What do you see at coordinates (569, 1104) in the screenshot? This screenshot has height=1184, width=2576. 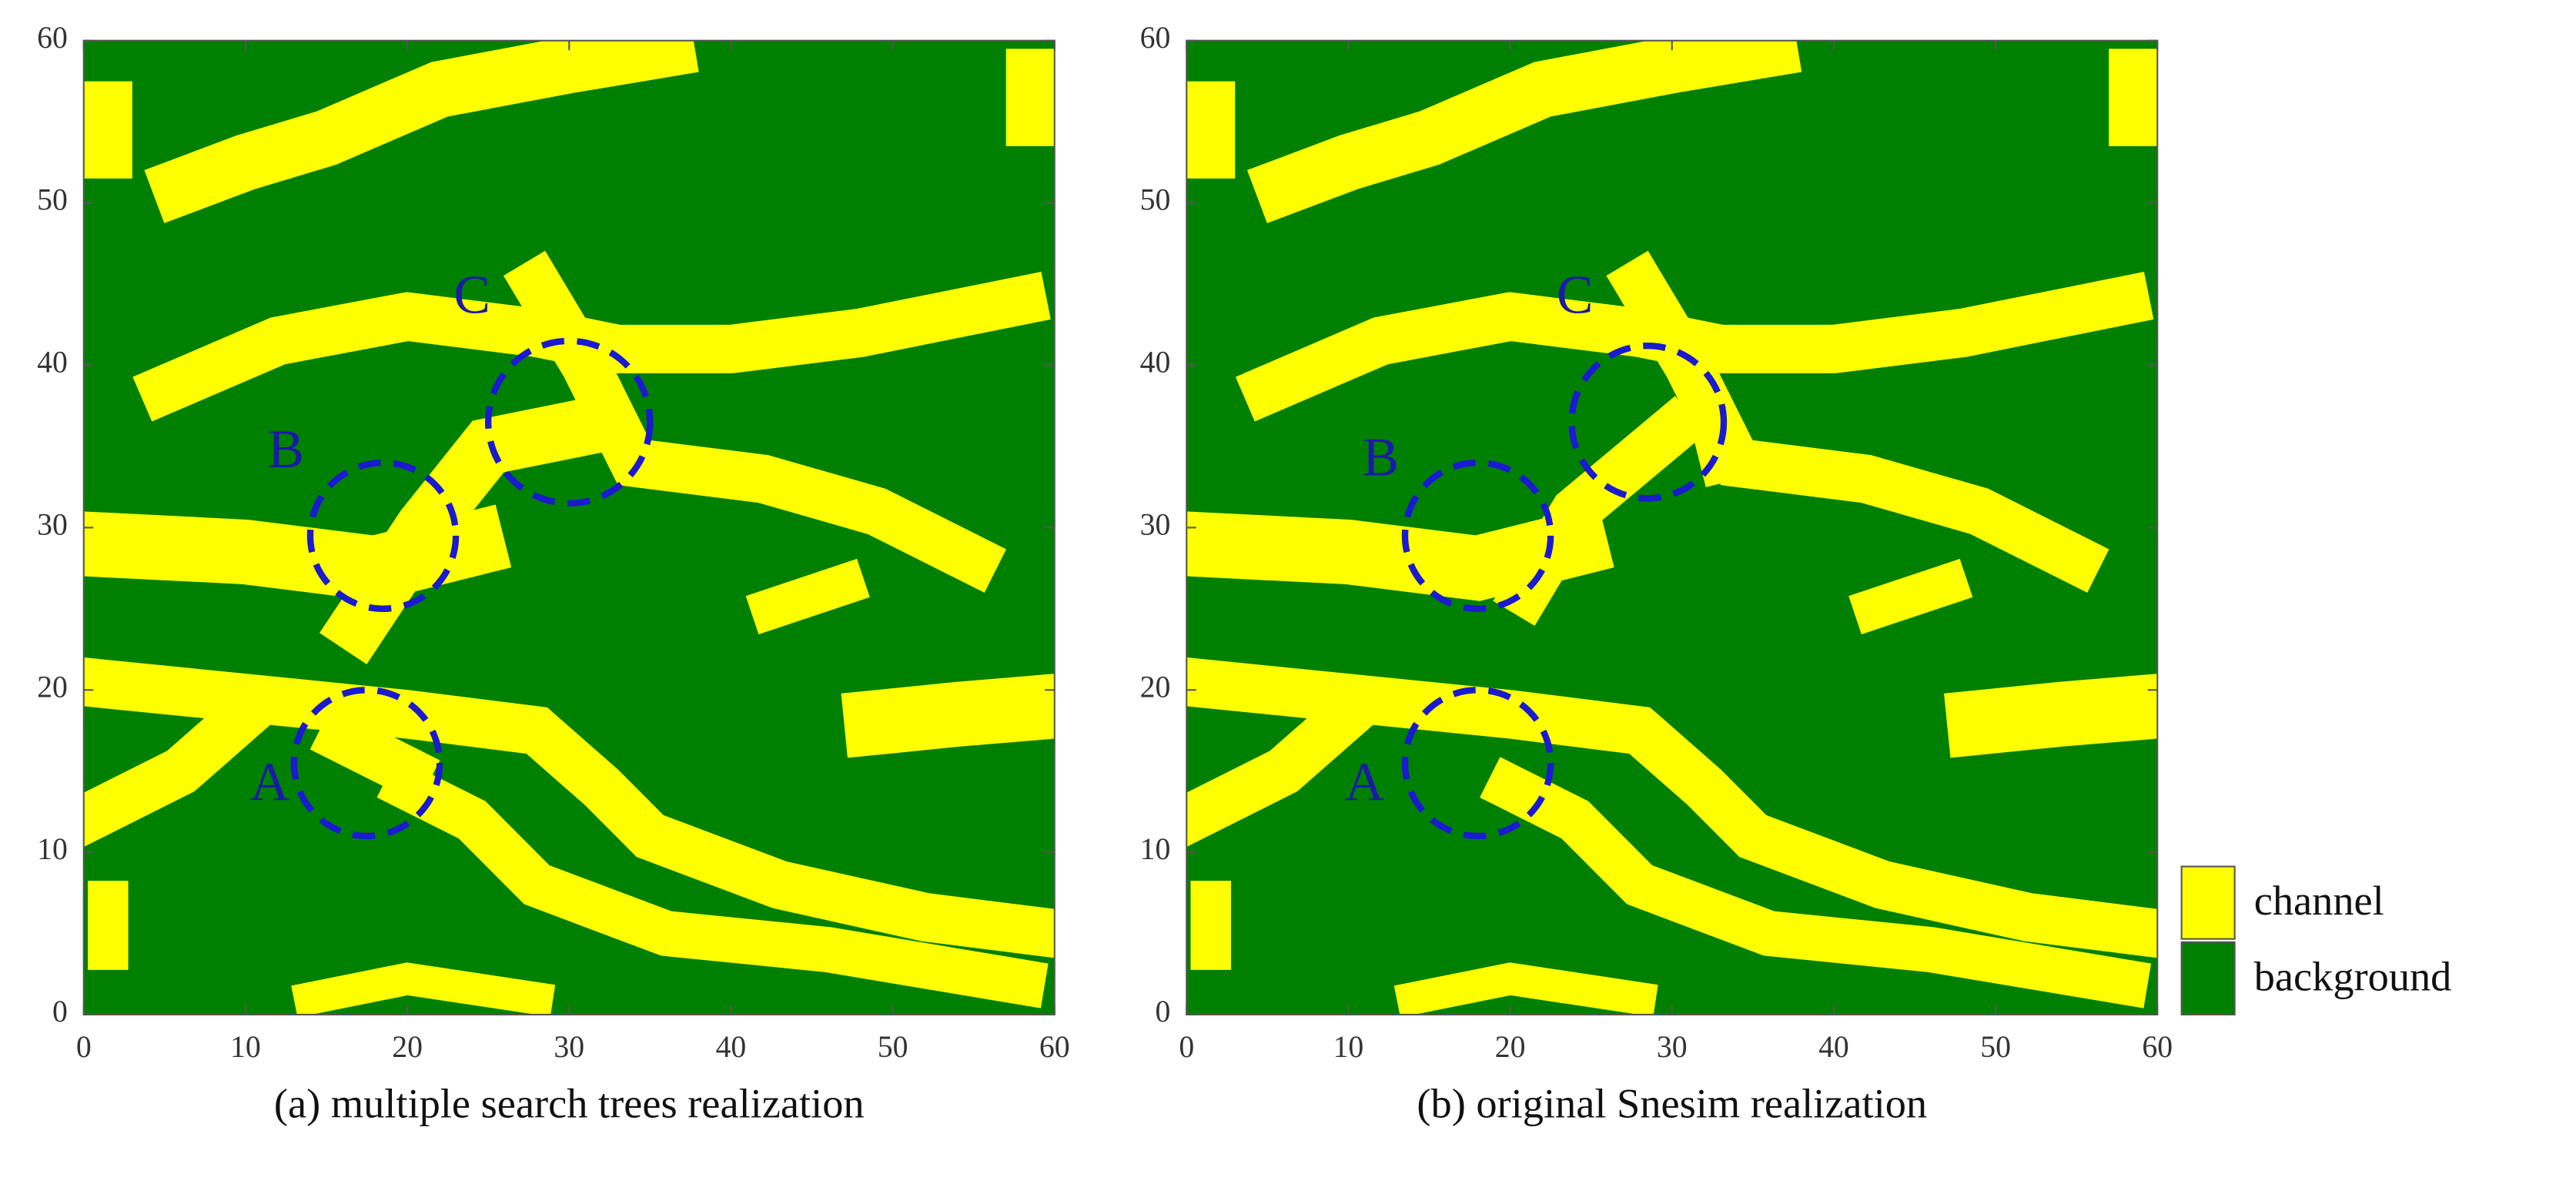 I see `caption: (a) multiple search trees realization` at bounding box center [569, 1104].